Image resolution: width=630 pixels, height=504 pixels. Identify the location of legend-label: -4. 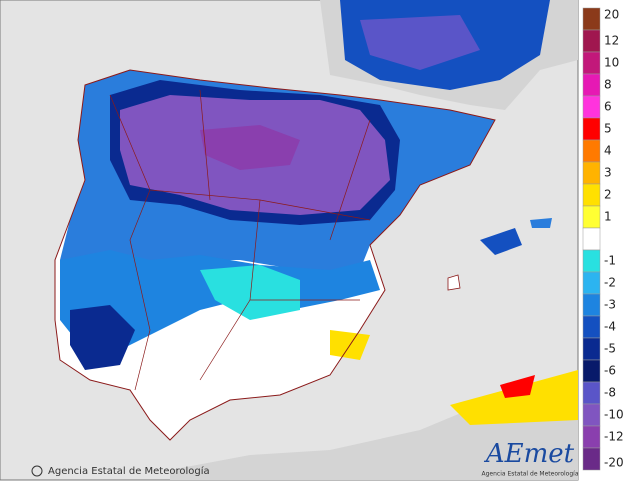
(610, 327).